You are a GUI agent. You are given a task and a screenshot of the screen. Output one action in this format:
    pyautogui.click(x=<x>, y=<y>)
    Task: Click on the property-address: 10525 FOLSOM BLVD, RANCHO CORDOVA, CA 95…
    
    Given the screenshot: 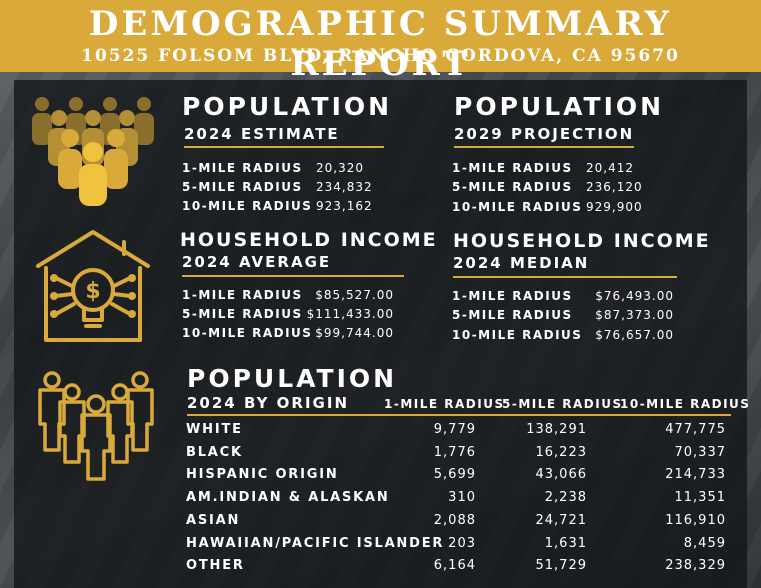 What is the action you would take?
    pyautogui.click(x=380, y=56)
    